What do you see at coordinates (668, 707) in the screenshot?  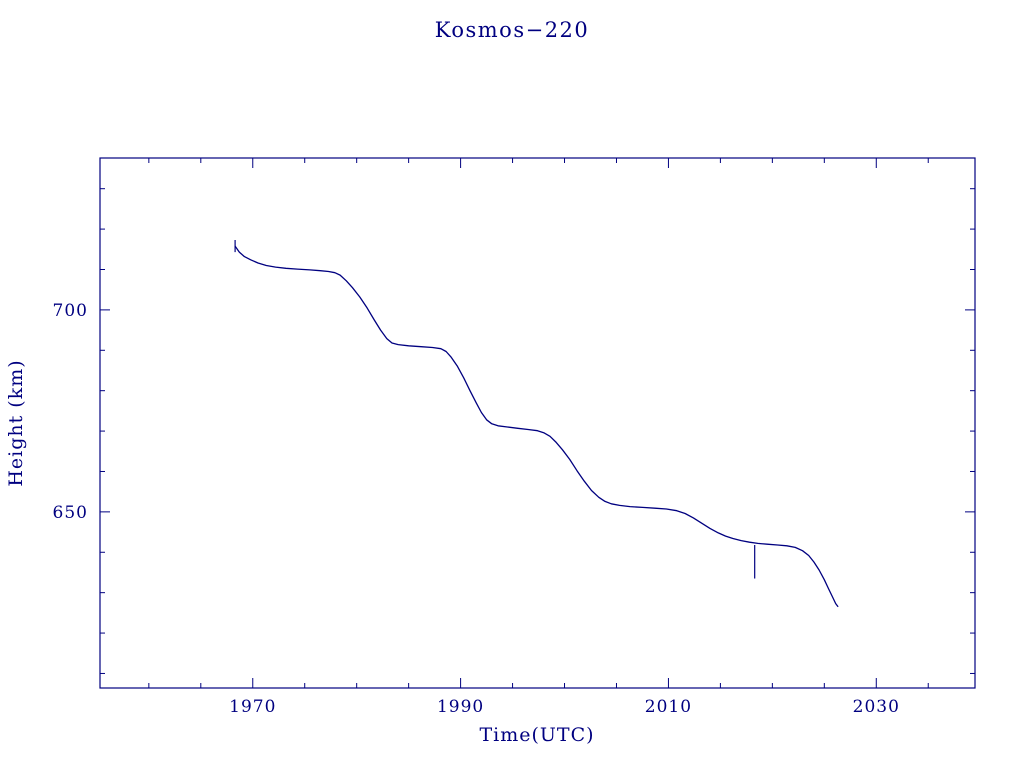 I see `x-tick-label: 2010` at bounding box center [668, 707].